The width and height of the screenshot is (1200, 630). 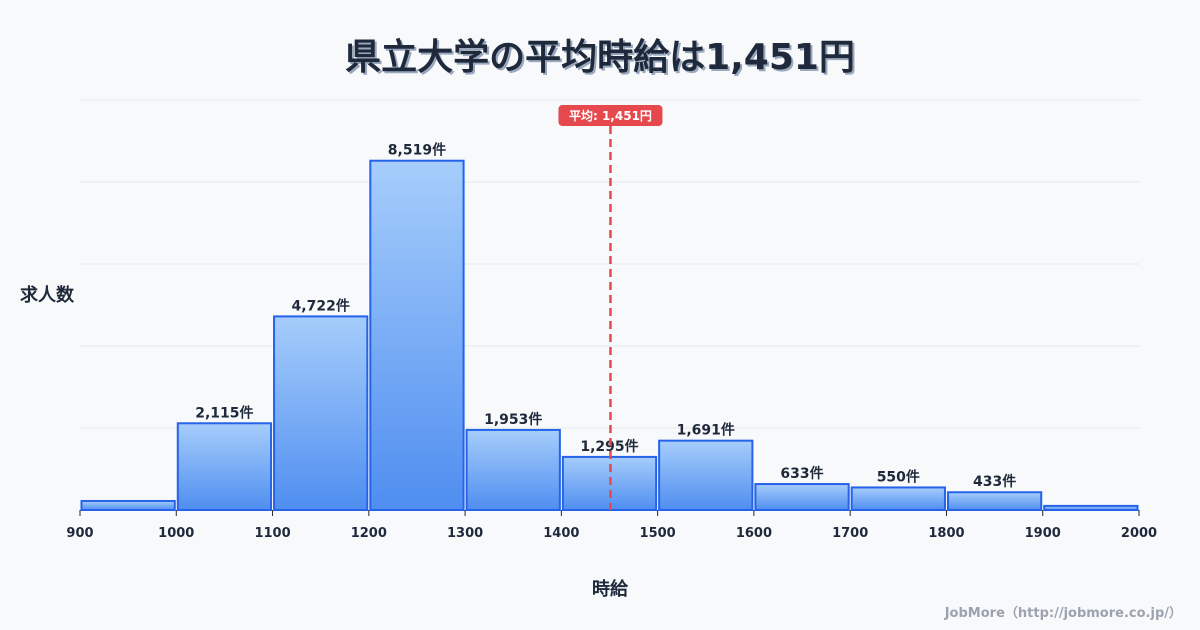 I want to click on bar-value-label: 1,953件, so click(x=513, y=419).